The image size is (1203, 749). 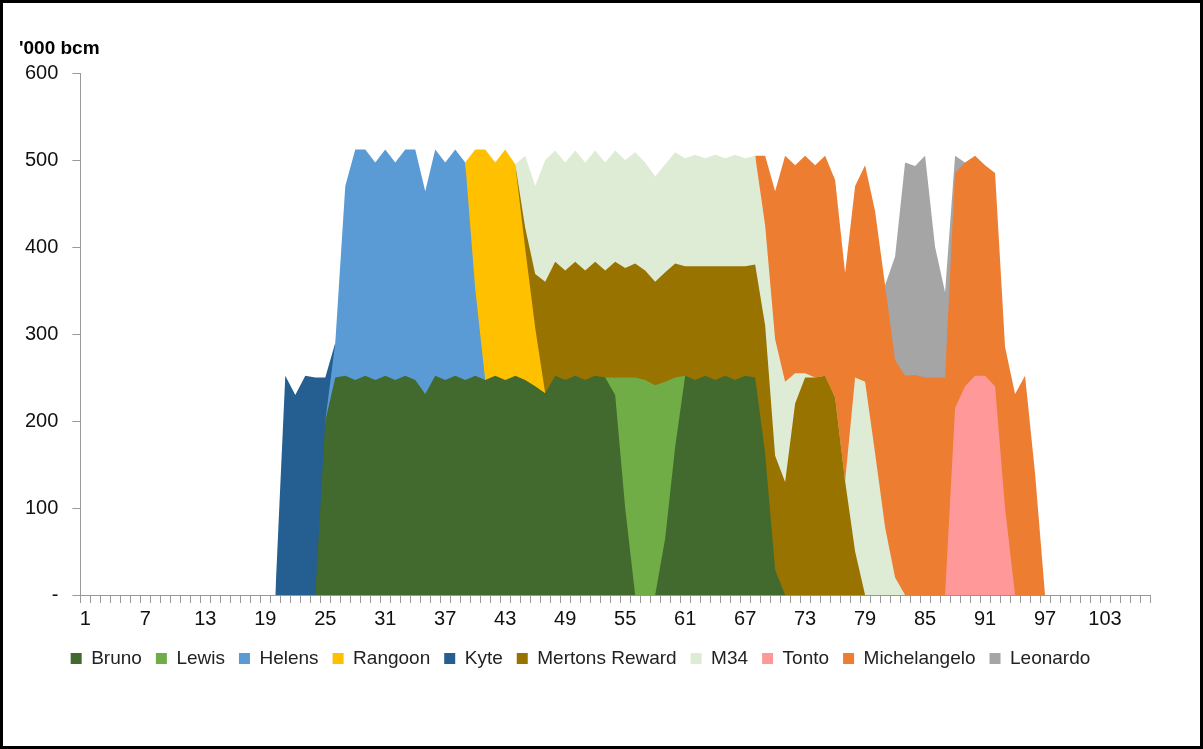 I want to click on x-tick-label: 103, so click(x=1105, y=617).